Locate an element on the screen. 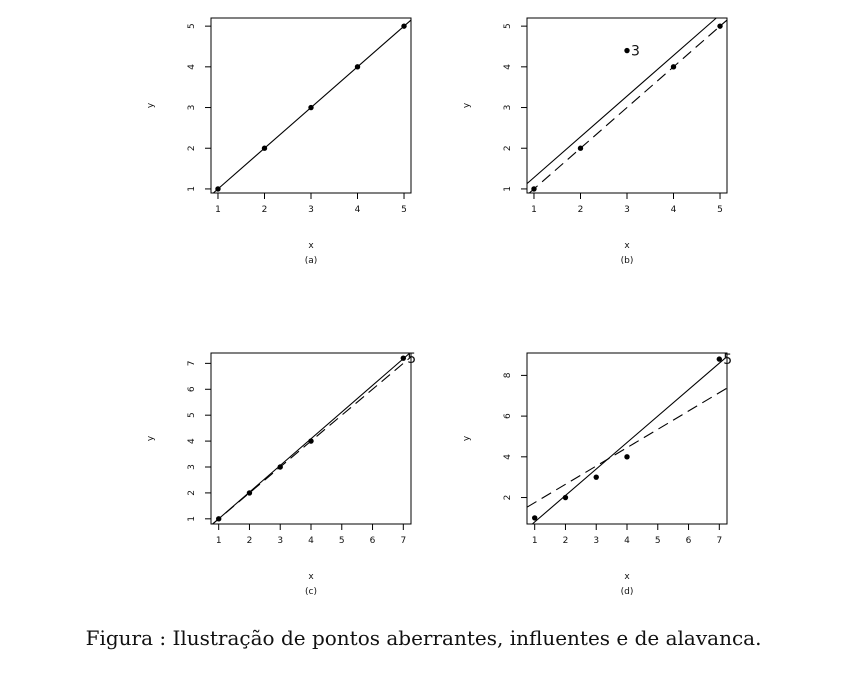  point-label: 3 is located at coordinates (635, 52).